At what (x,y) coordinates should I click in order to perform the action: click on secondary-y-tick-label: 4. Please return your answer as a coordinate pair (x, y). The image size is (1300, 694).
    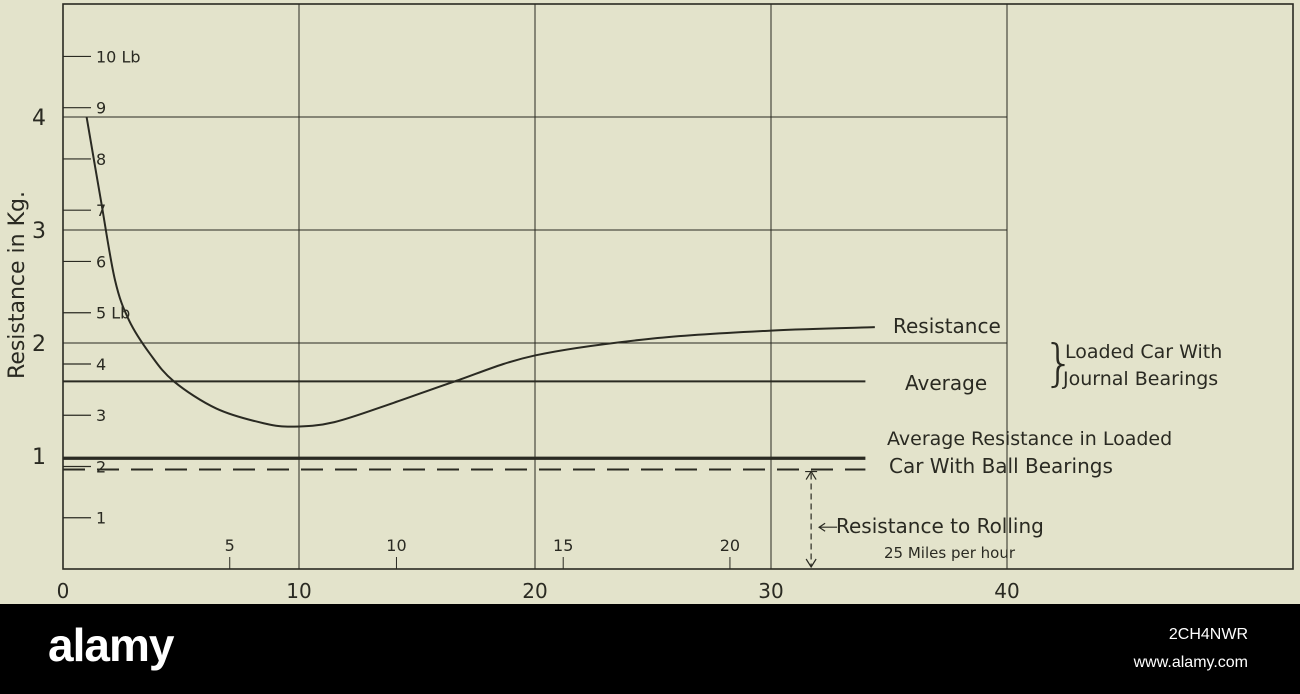
    Looking at the image, I should click on (101, 364).